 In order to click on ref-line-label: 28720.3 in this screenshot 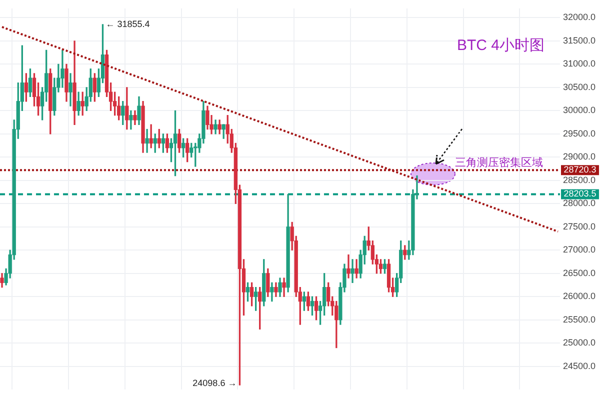, I will do `click(580, 169)`.